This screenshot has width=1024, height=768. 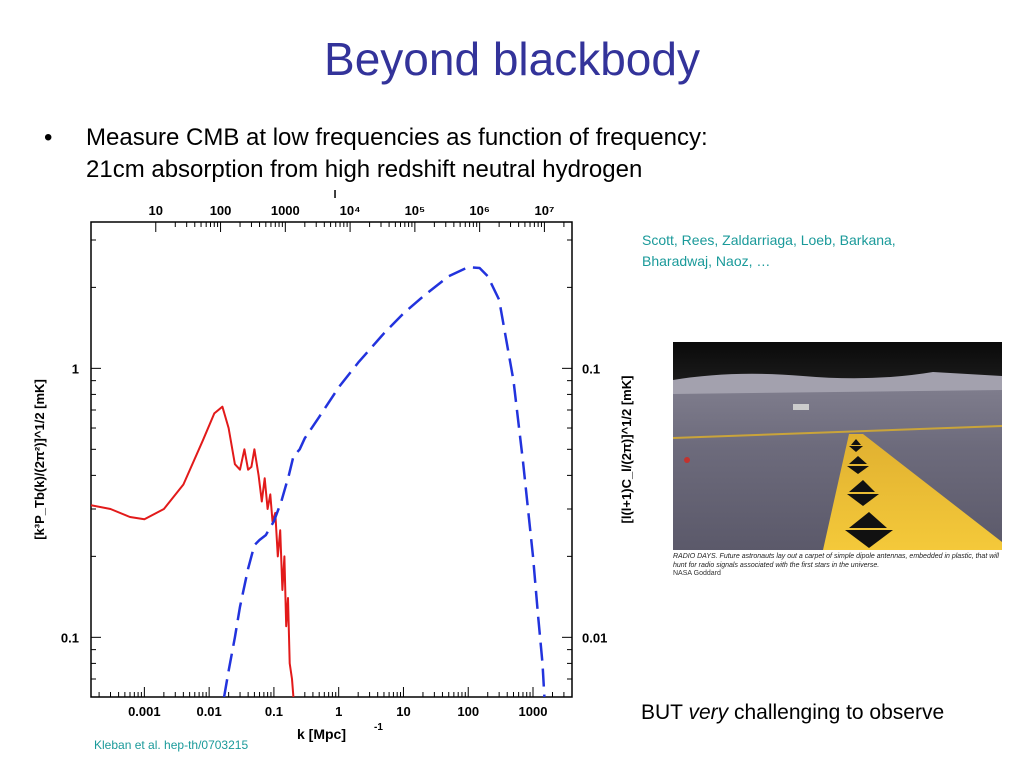 What do you see at coordinates (512, 59) in the screenshot?
I see `slide-title: Beyond blackbody` at bounding box center [512, 59].